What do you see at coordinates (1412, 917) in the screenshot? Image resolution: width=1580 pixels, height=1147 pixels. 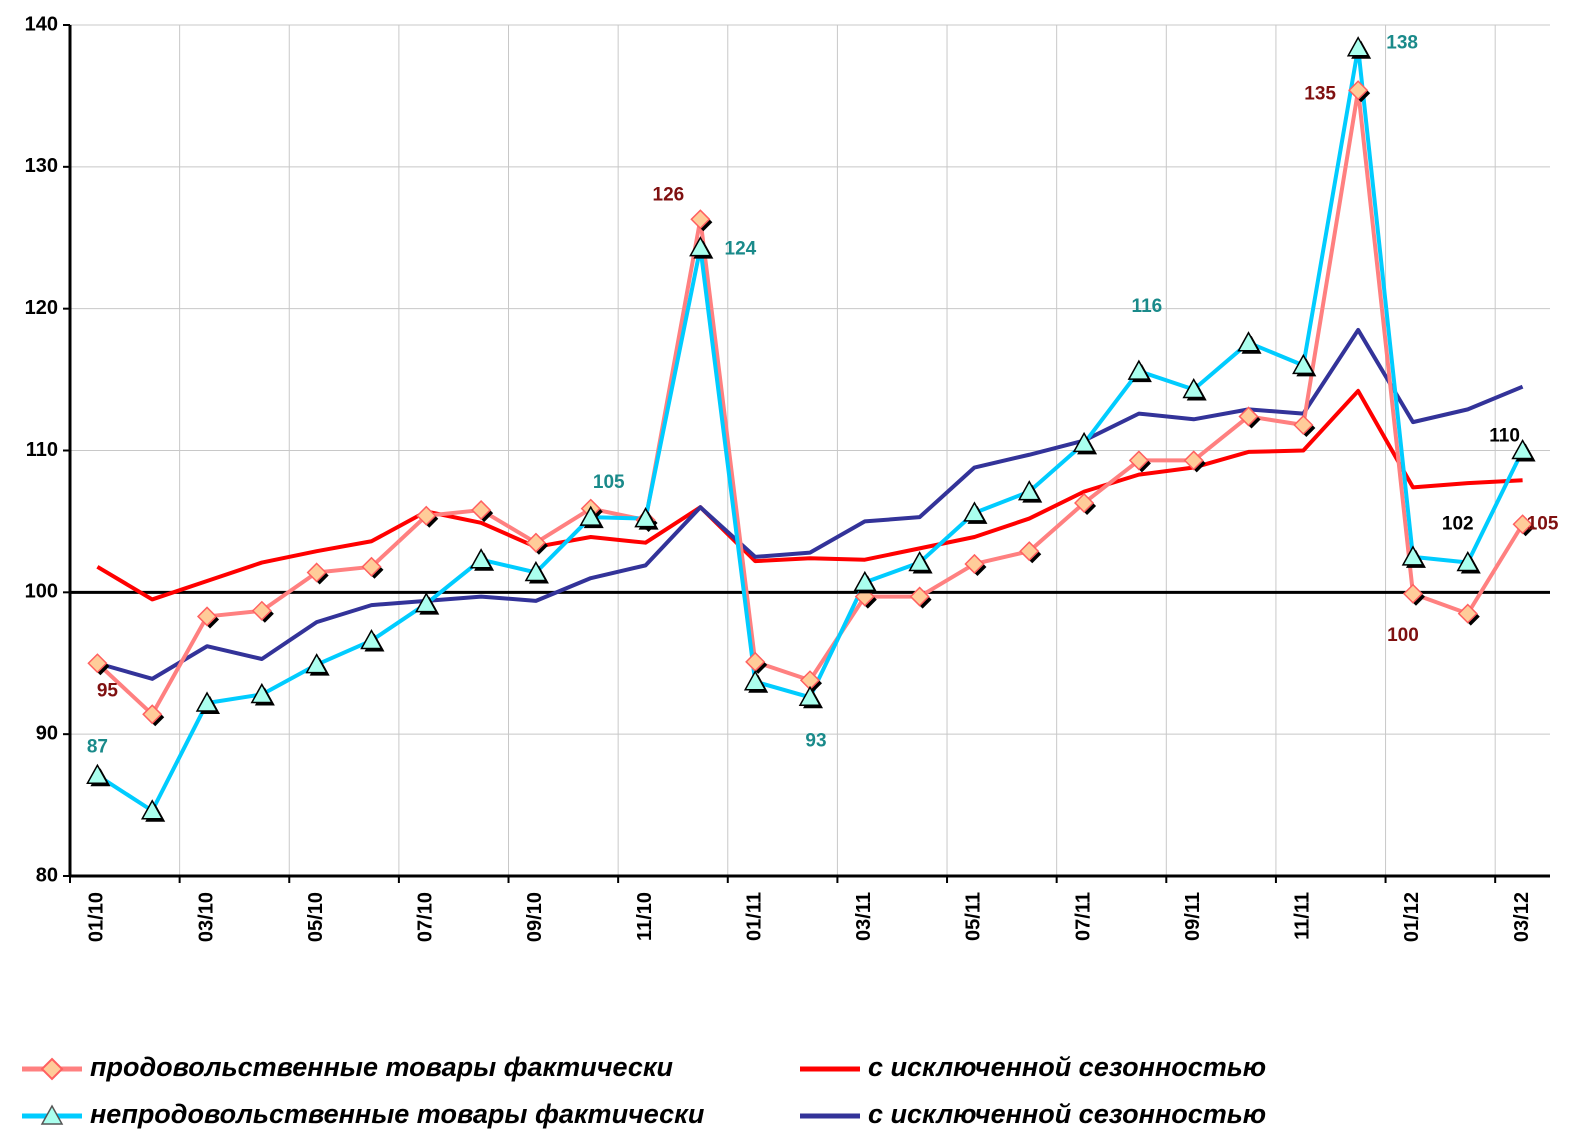 I see `x-tick-label: 01/12` at bounding box center [1412, 917].